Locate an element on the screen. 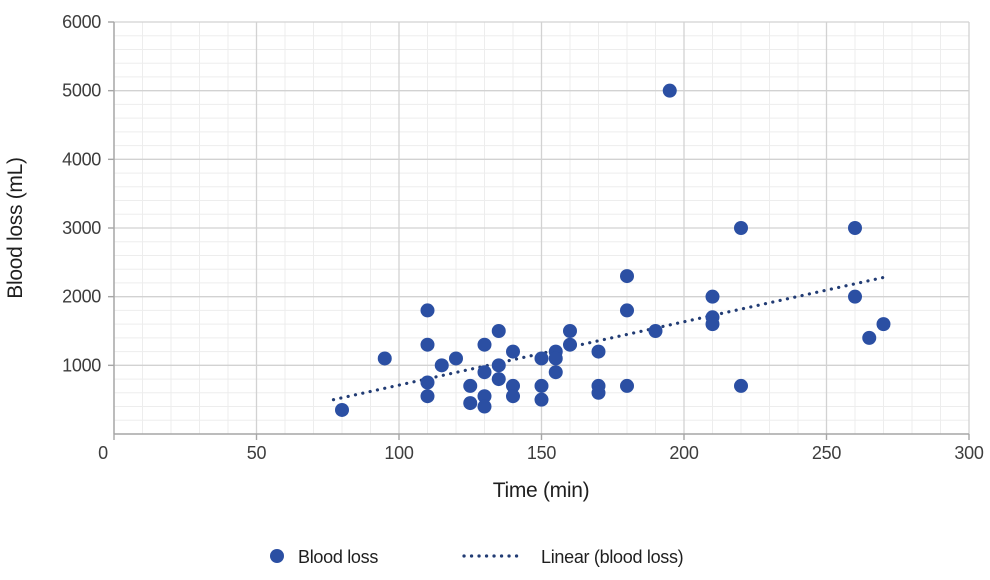  y-tick-label: 6000 is located at coordinates (81, 22).